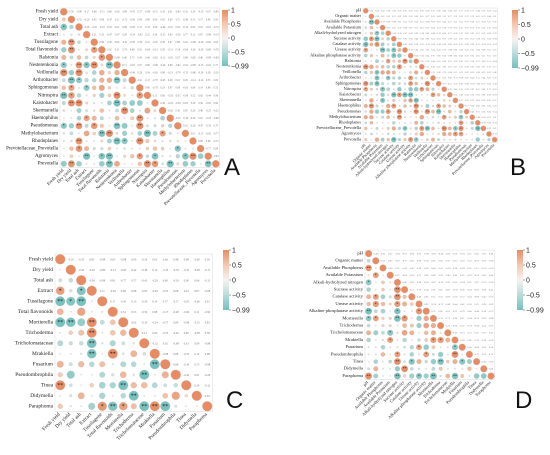 Image resolution: width=550 pixels, height=455 pixels. What do you see at coordinates (185, 65) in the screenshot?
I see `correlation-value: 0.34` at bounding box center [185, 65].